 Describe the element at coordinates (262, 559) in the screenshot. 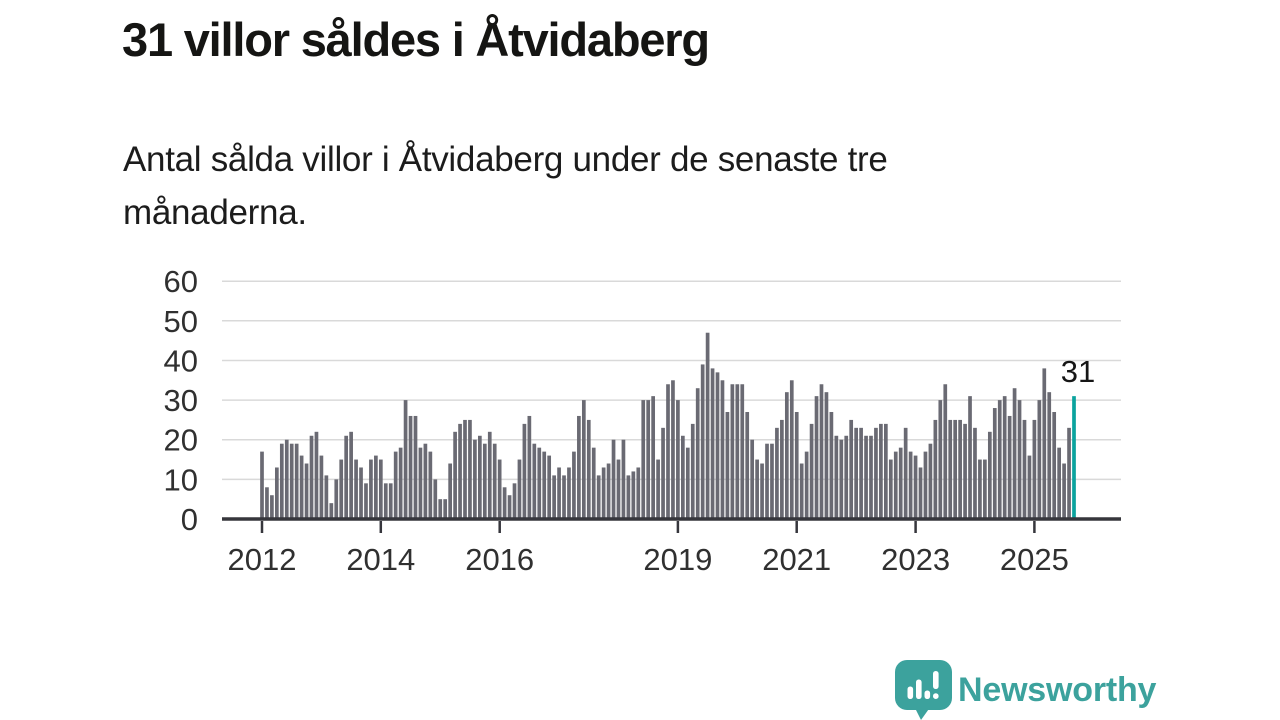

I see `x-tick-label: 2012` at that location.